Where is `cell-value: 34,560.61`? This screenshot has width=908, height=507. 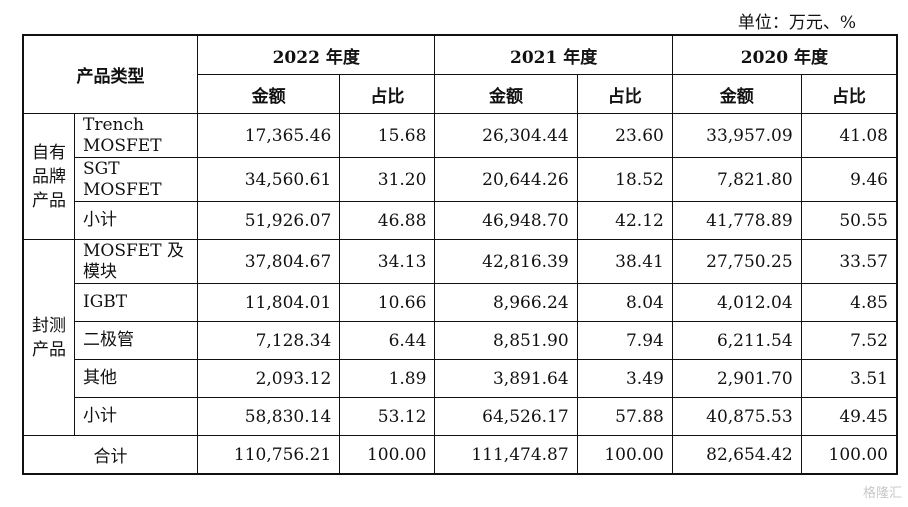 cell-value: 34,560.61 is located at coordinates (268, 179).